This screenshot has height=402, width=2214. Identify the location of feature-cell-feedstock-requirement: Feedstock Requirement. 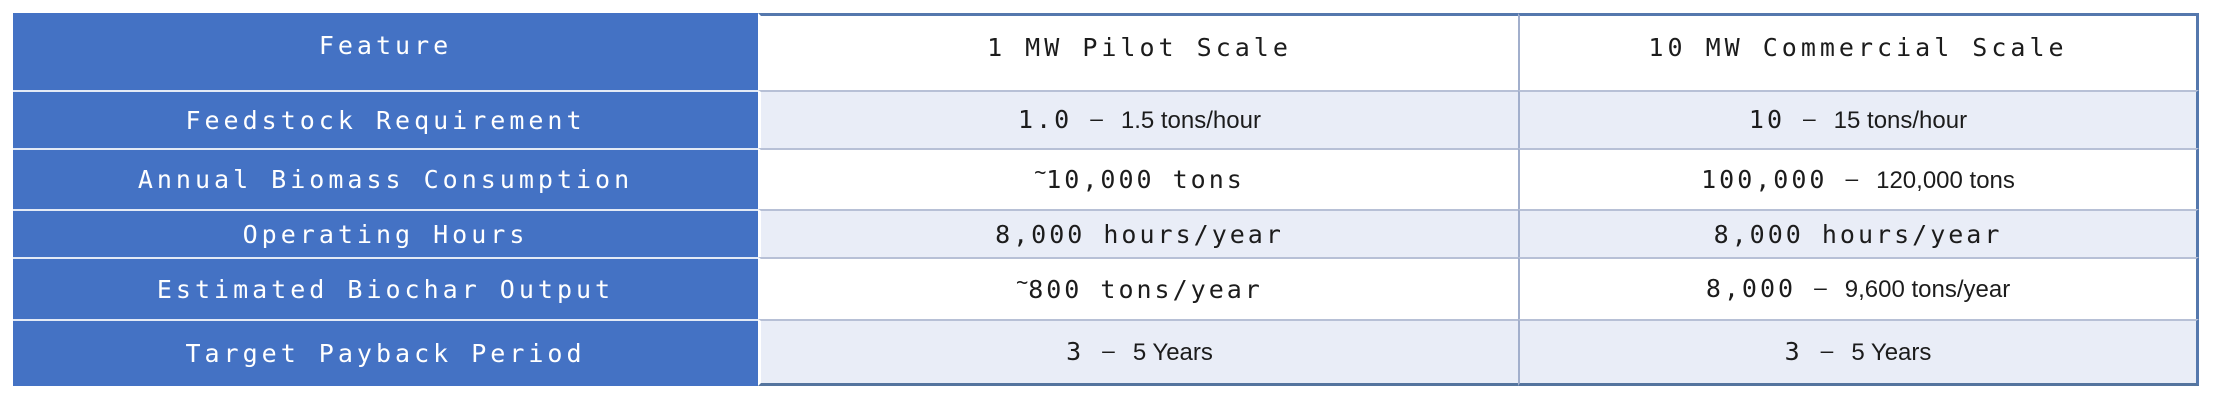
(385, 119).